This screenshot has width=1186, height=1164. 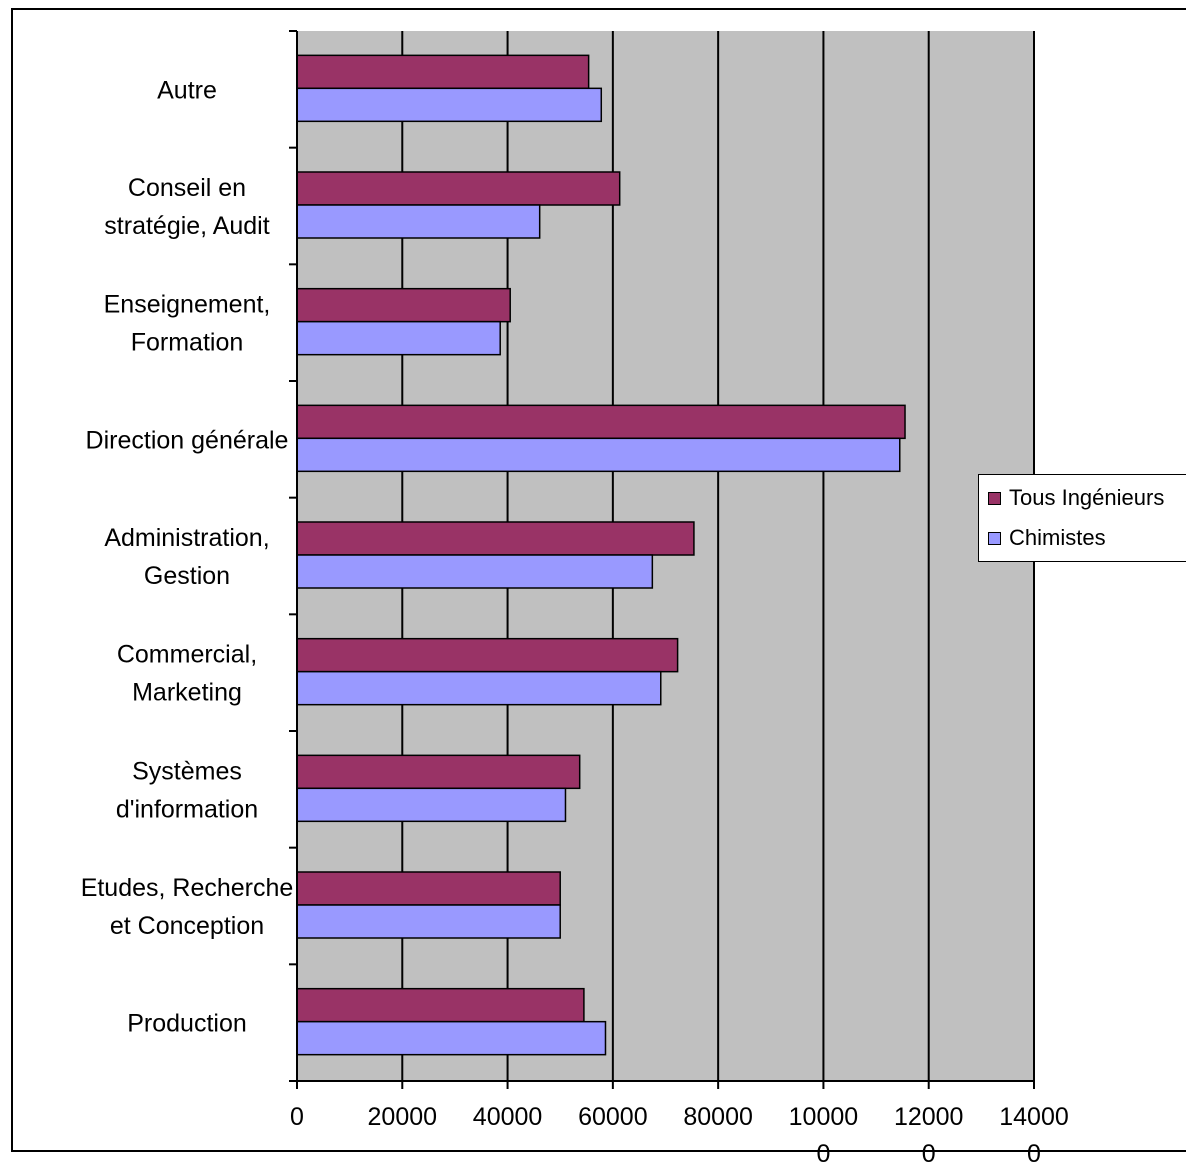 What do you see at coordinates (398, 338) in the screenshot?
I see `bar-chimistes-enseignement-formation` at bounding box center [398, 338].